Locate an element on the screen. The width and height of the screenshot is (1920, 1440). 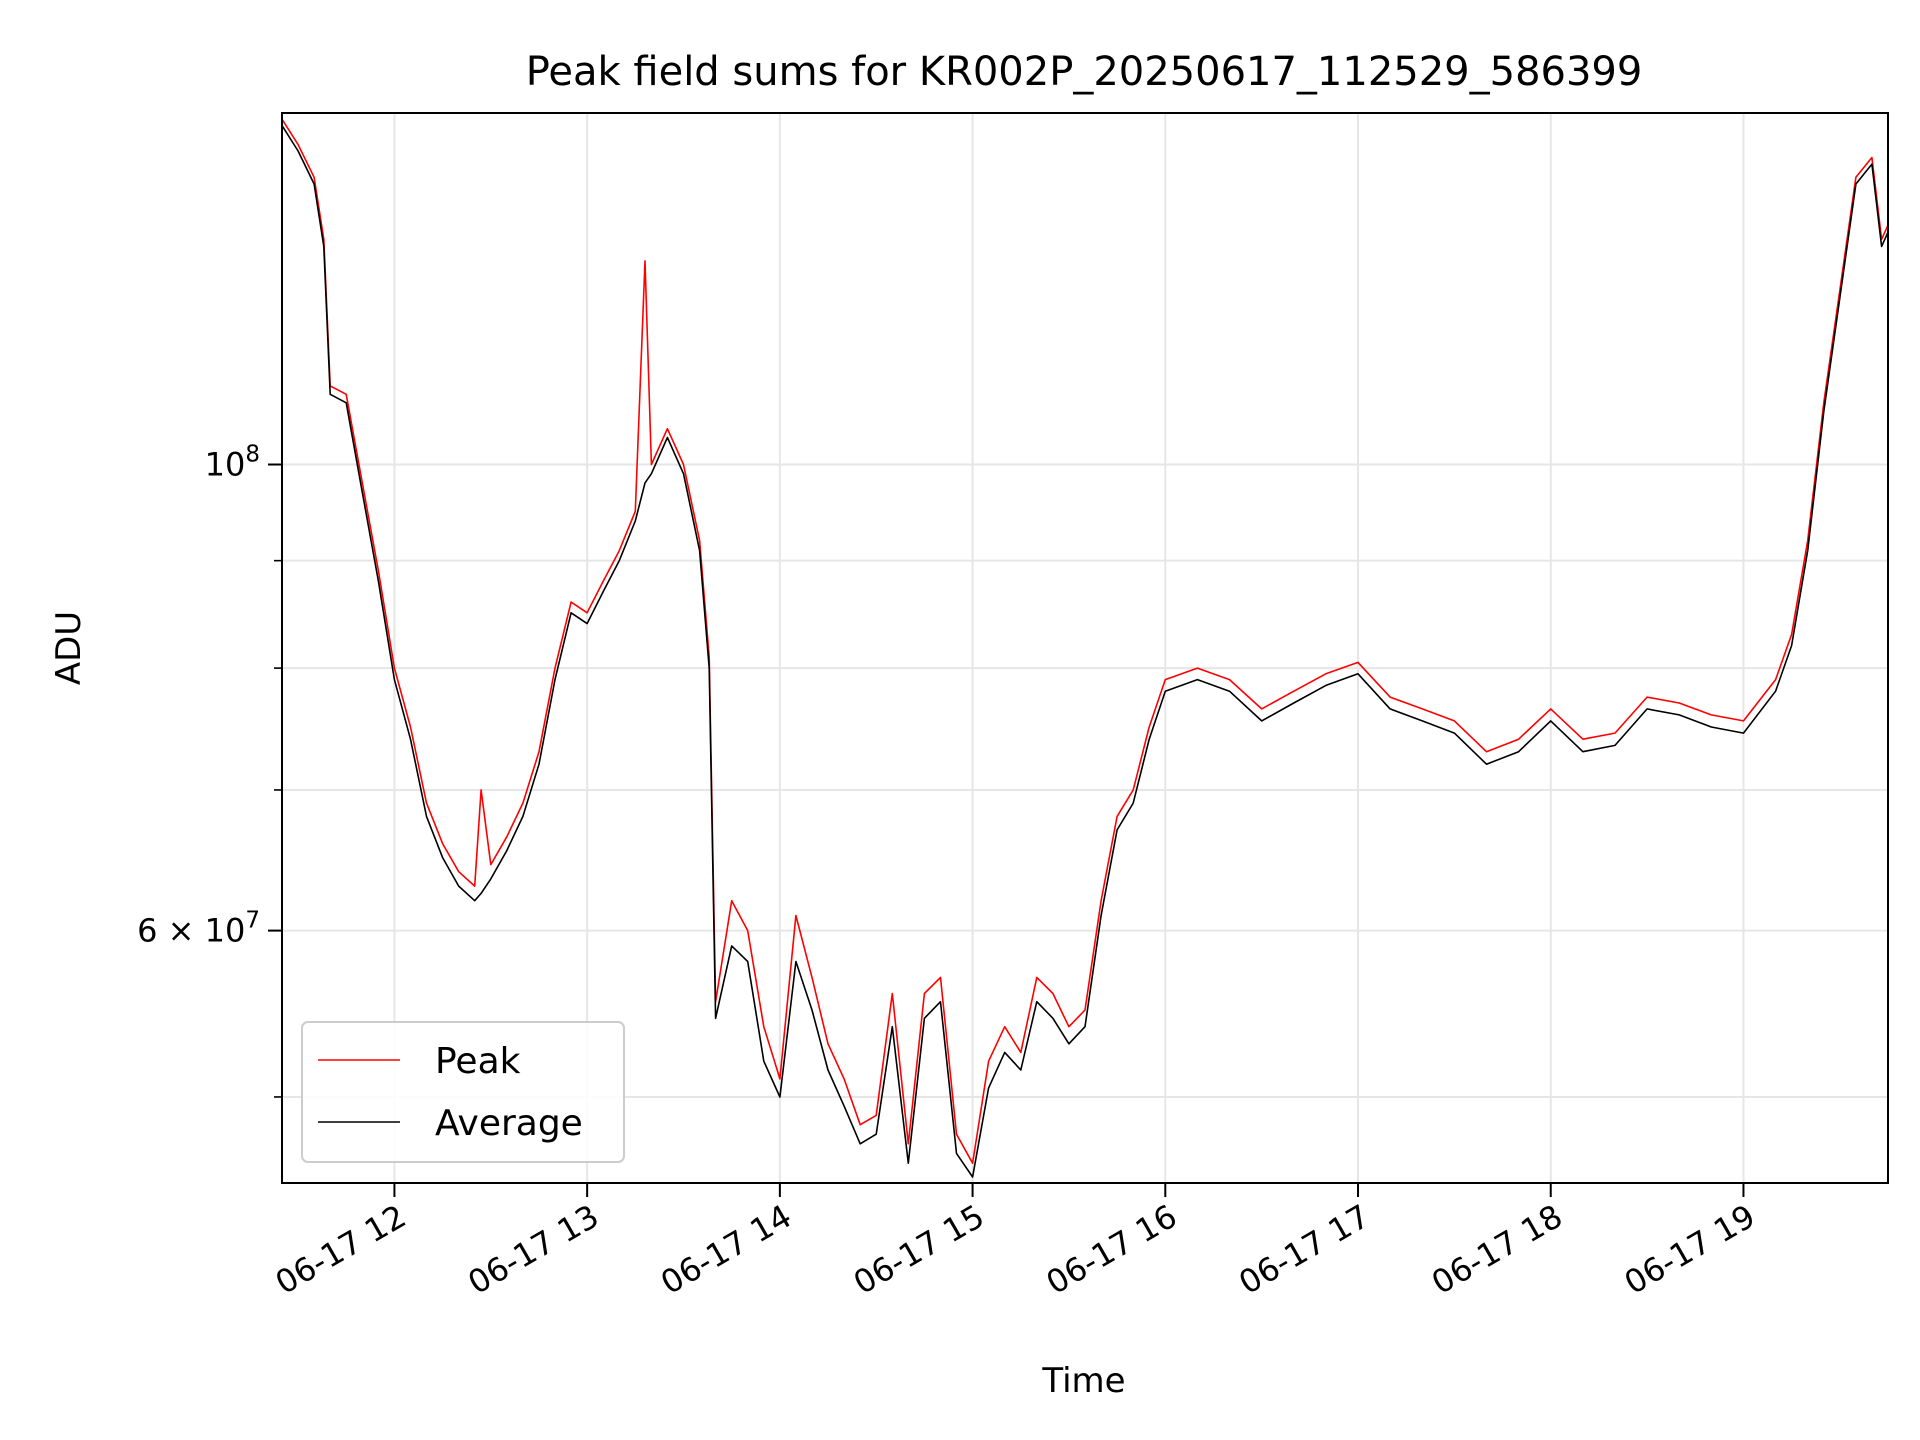
legend-label-peak: Peak is located at coordinates (478, 1061).